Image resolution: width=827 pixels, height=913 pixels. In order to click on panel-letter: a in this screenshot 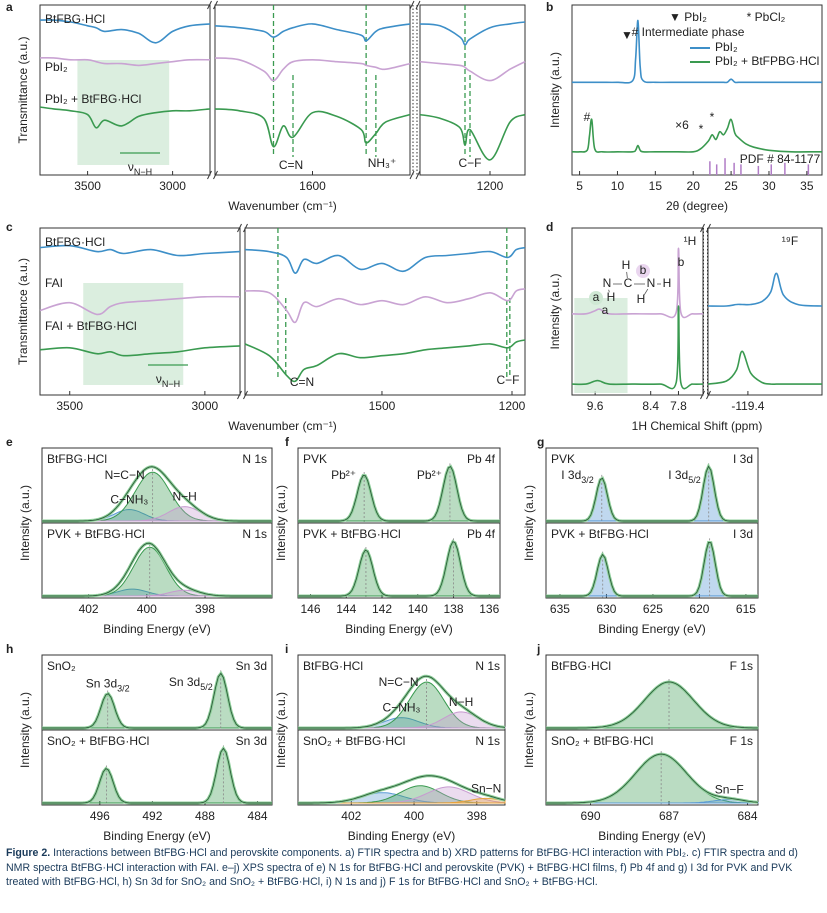, I will do `click(9, 7)`.